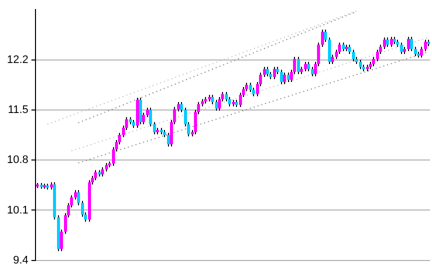 This screenshot has height=270, width=432. I want to click on y-tick-label: 11.5, so click(18, 110).